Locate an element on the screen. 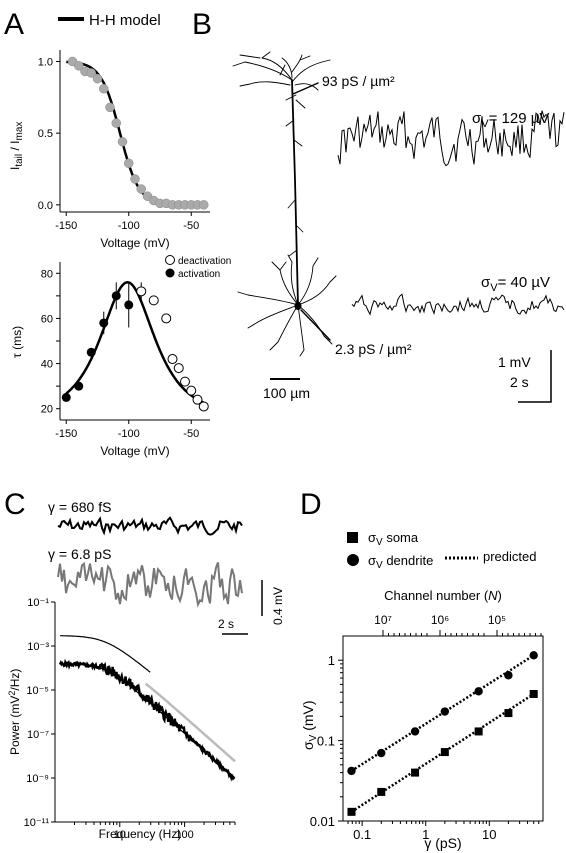 Image resolution: width=566 pixels, height=853 pixels. panel-label-d: D is located at coordinates (311, 504).